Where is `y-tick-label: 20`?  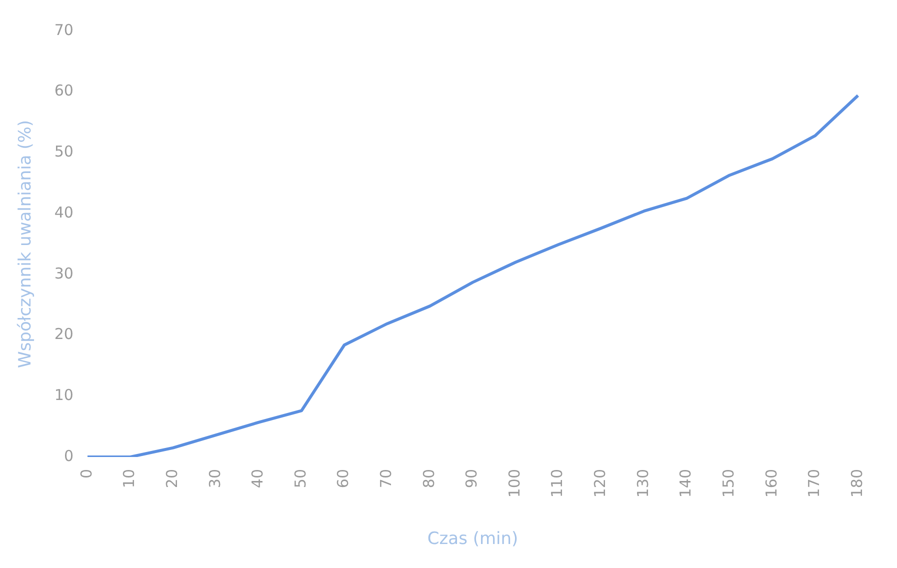 y-tick-label: 20 is located at coordinates (64, 334).